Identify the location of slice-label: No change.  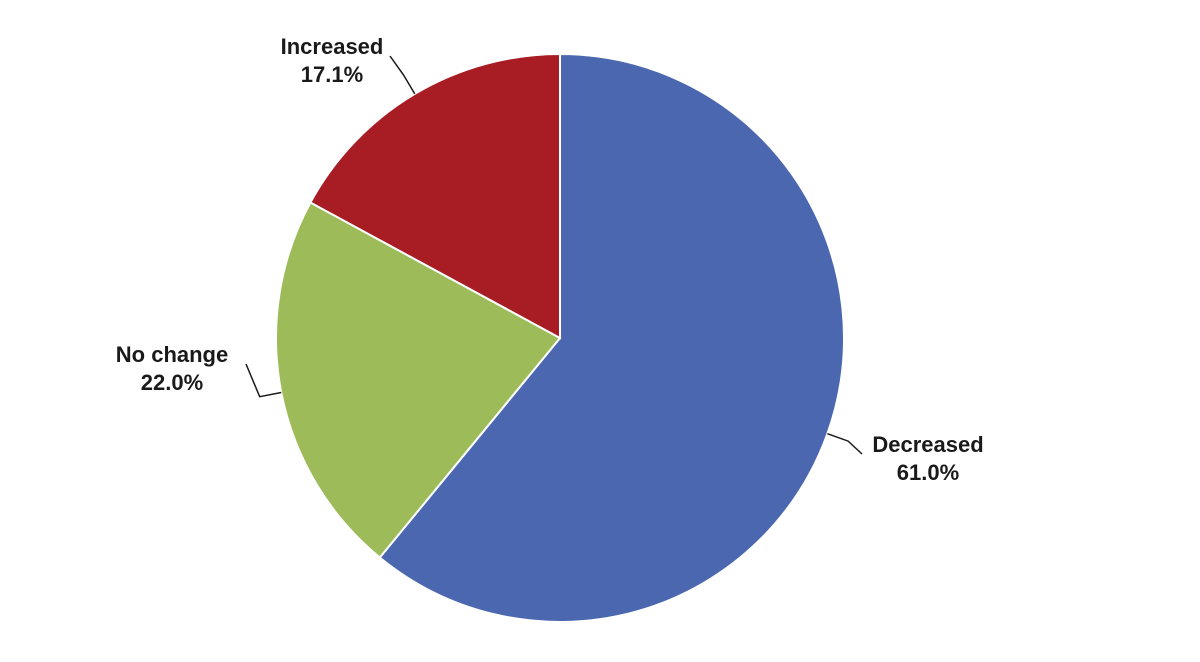
(172, 354).